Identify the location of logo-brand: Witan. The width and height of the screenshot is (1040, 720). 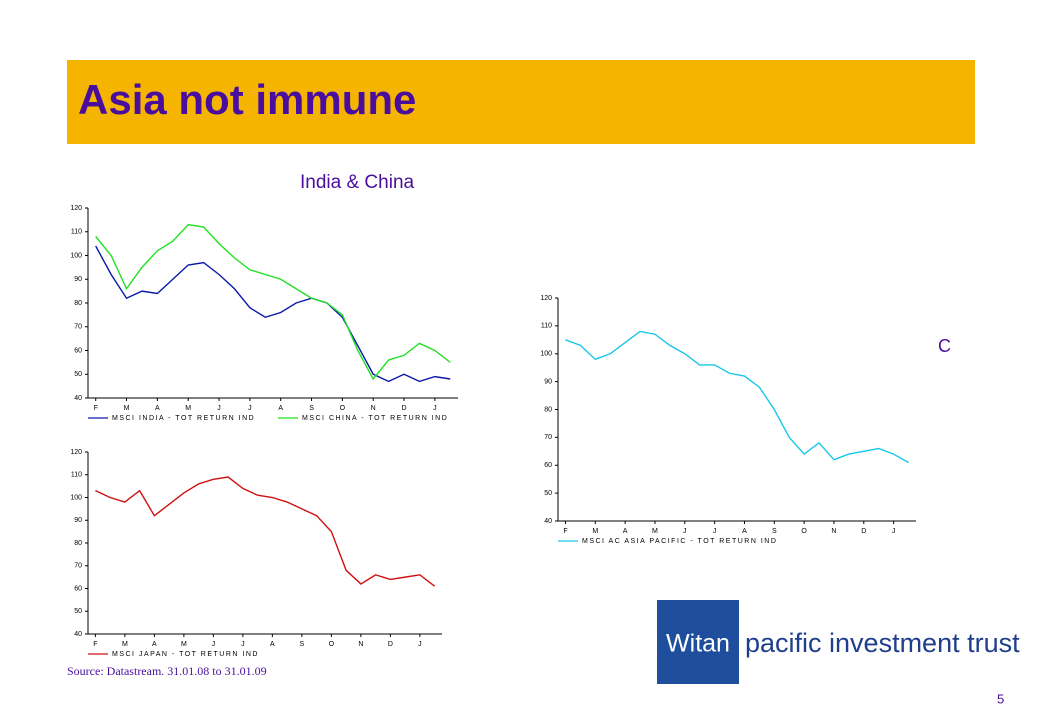
(698, 644).